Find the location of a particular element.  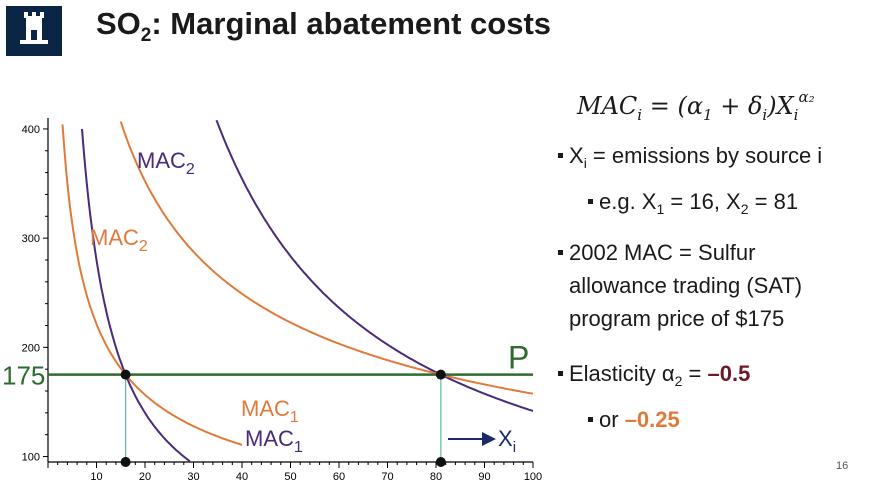

x-tick-label: 10 is located at coordinates (96, 477).